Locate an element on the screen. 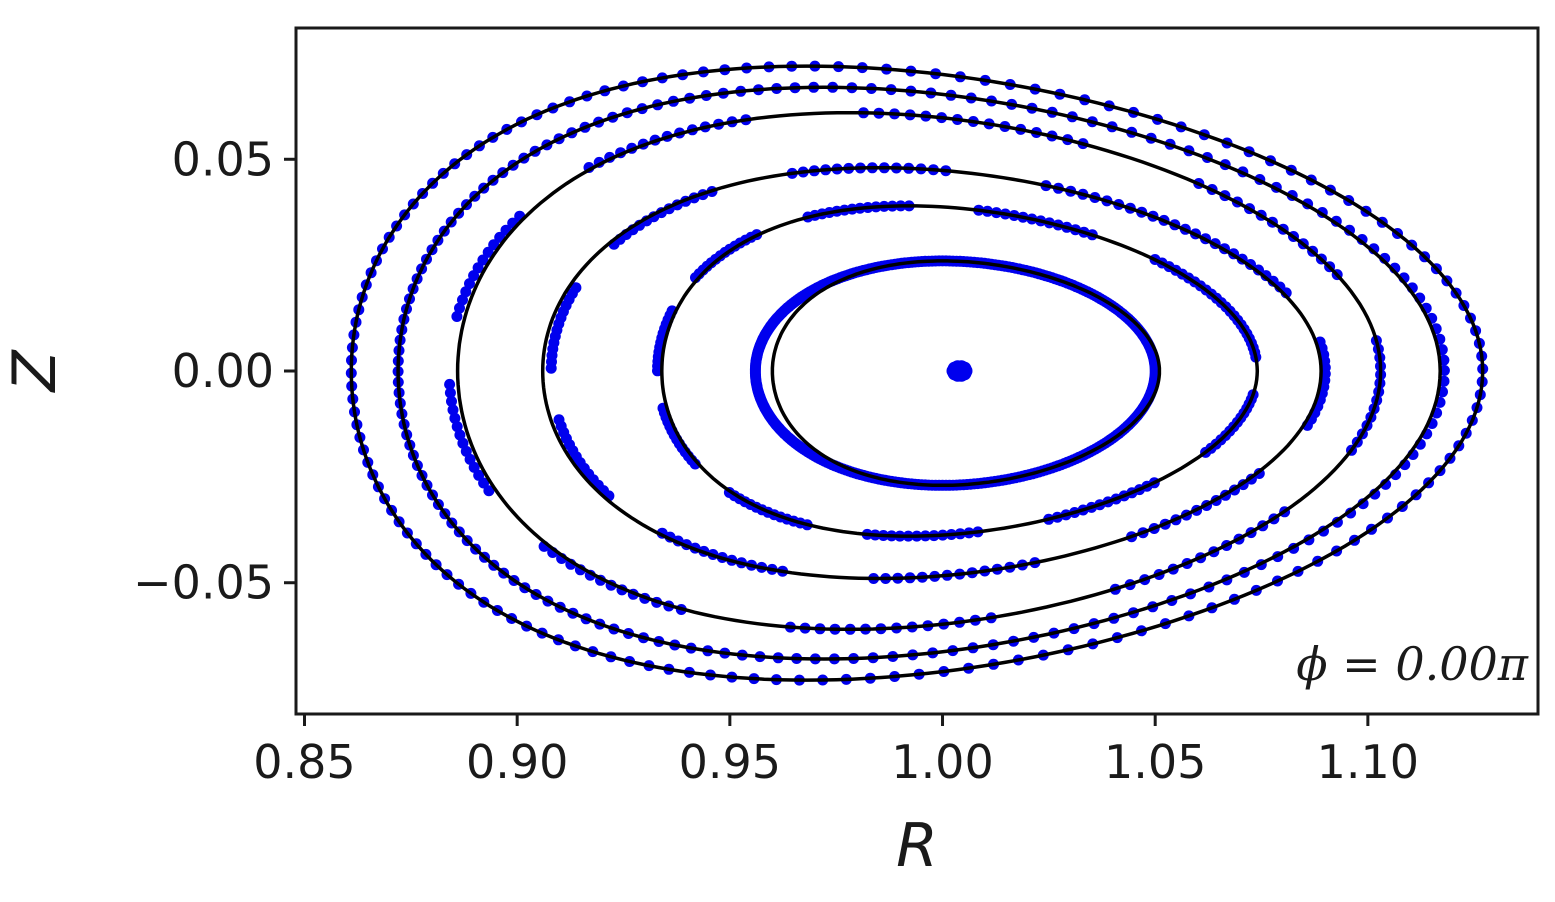  phi-annotation: ϕ = 0.00π is located at coordinates (1412, 664).